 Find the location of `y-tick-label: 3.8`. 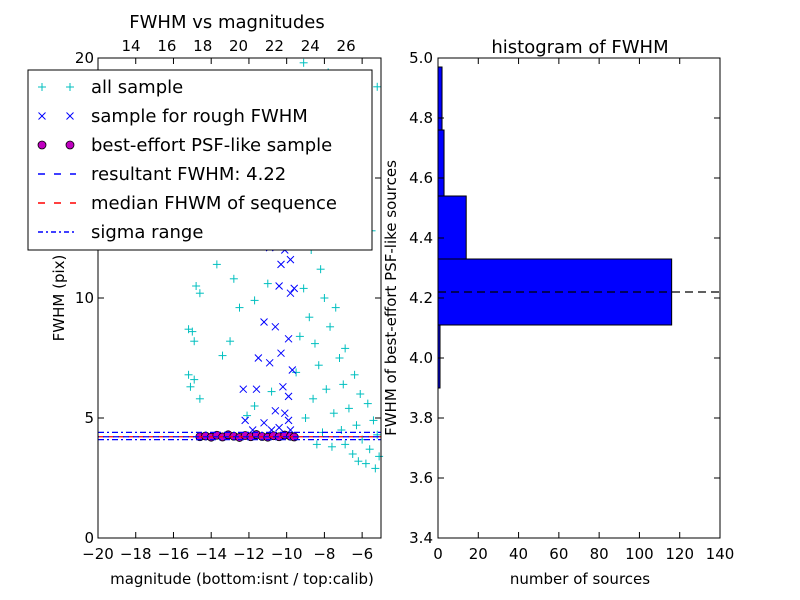

y-tick-label: 3.8 is located at coordinates (421, 418).